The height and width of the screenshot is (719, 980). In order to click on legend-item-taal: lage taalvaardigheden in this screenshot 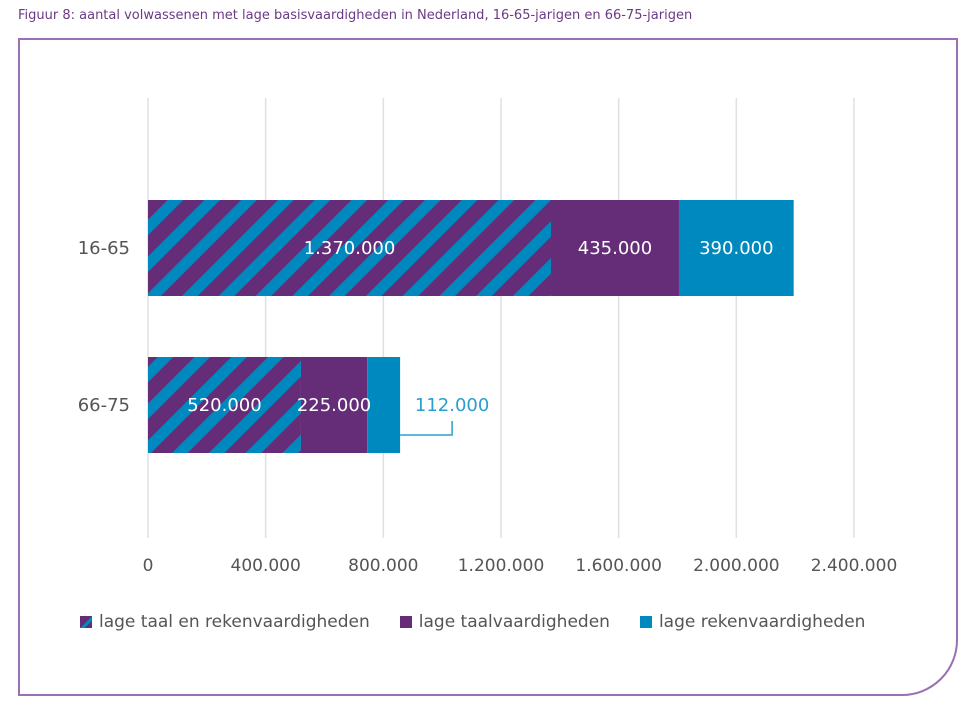, I will do `click(504, 622)`.